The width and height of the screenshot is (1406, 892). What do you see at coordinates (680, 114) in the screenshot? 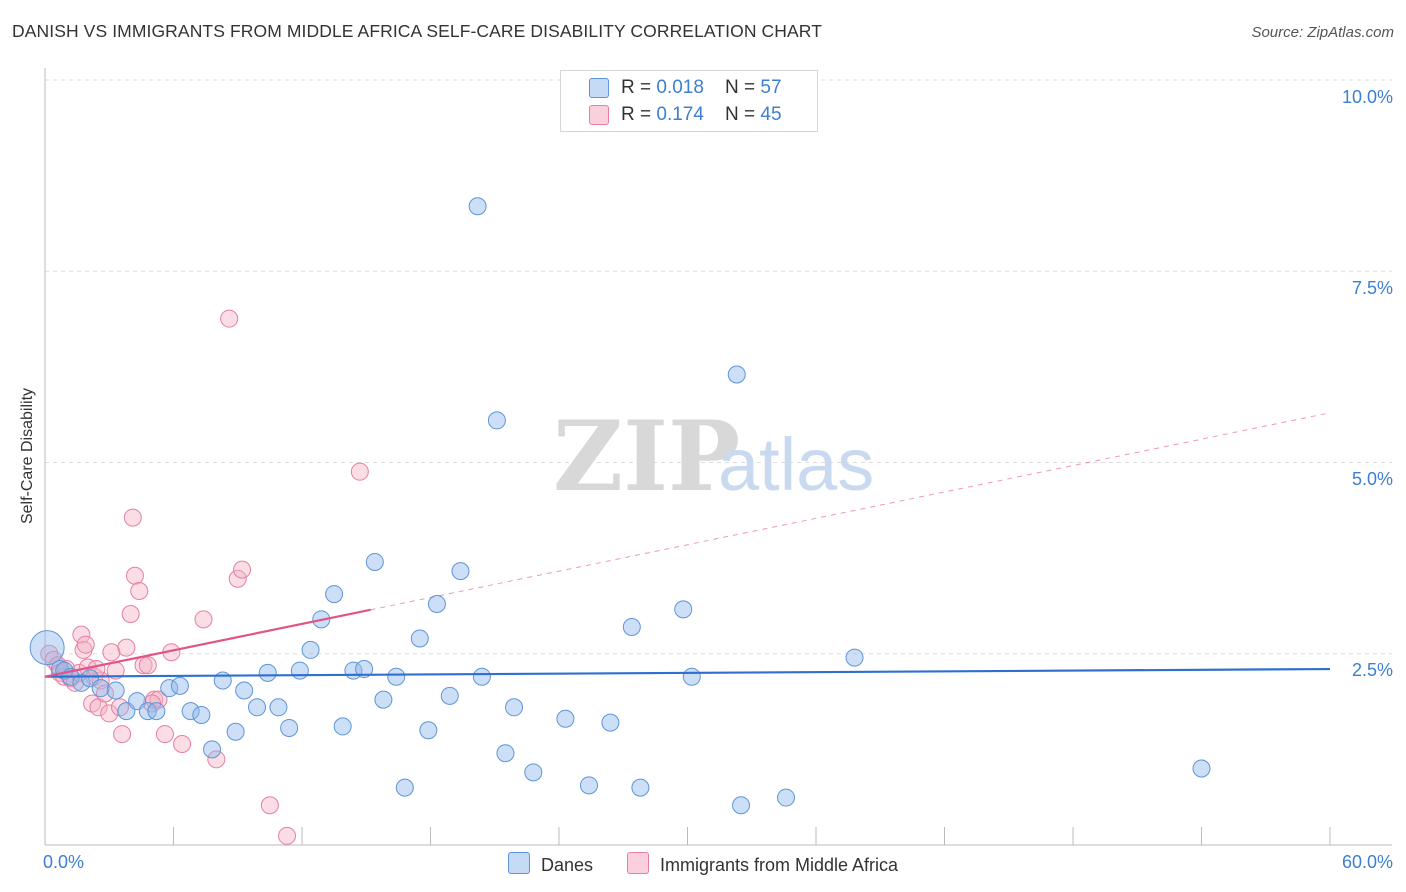
I see `immigrants-r-value: 0.174` at bounding box center [680, 114].